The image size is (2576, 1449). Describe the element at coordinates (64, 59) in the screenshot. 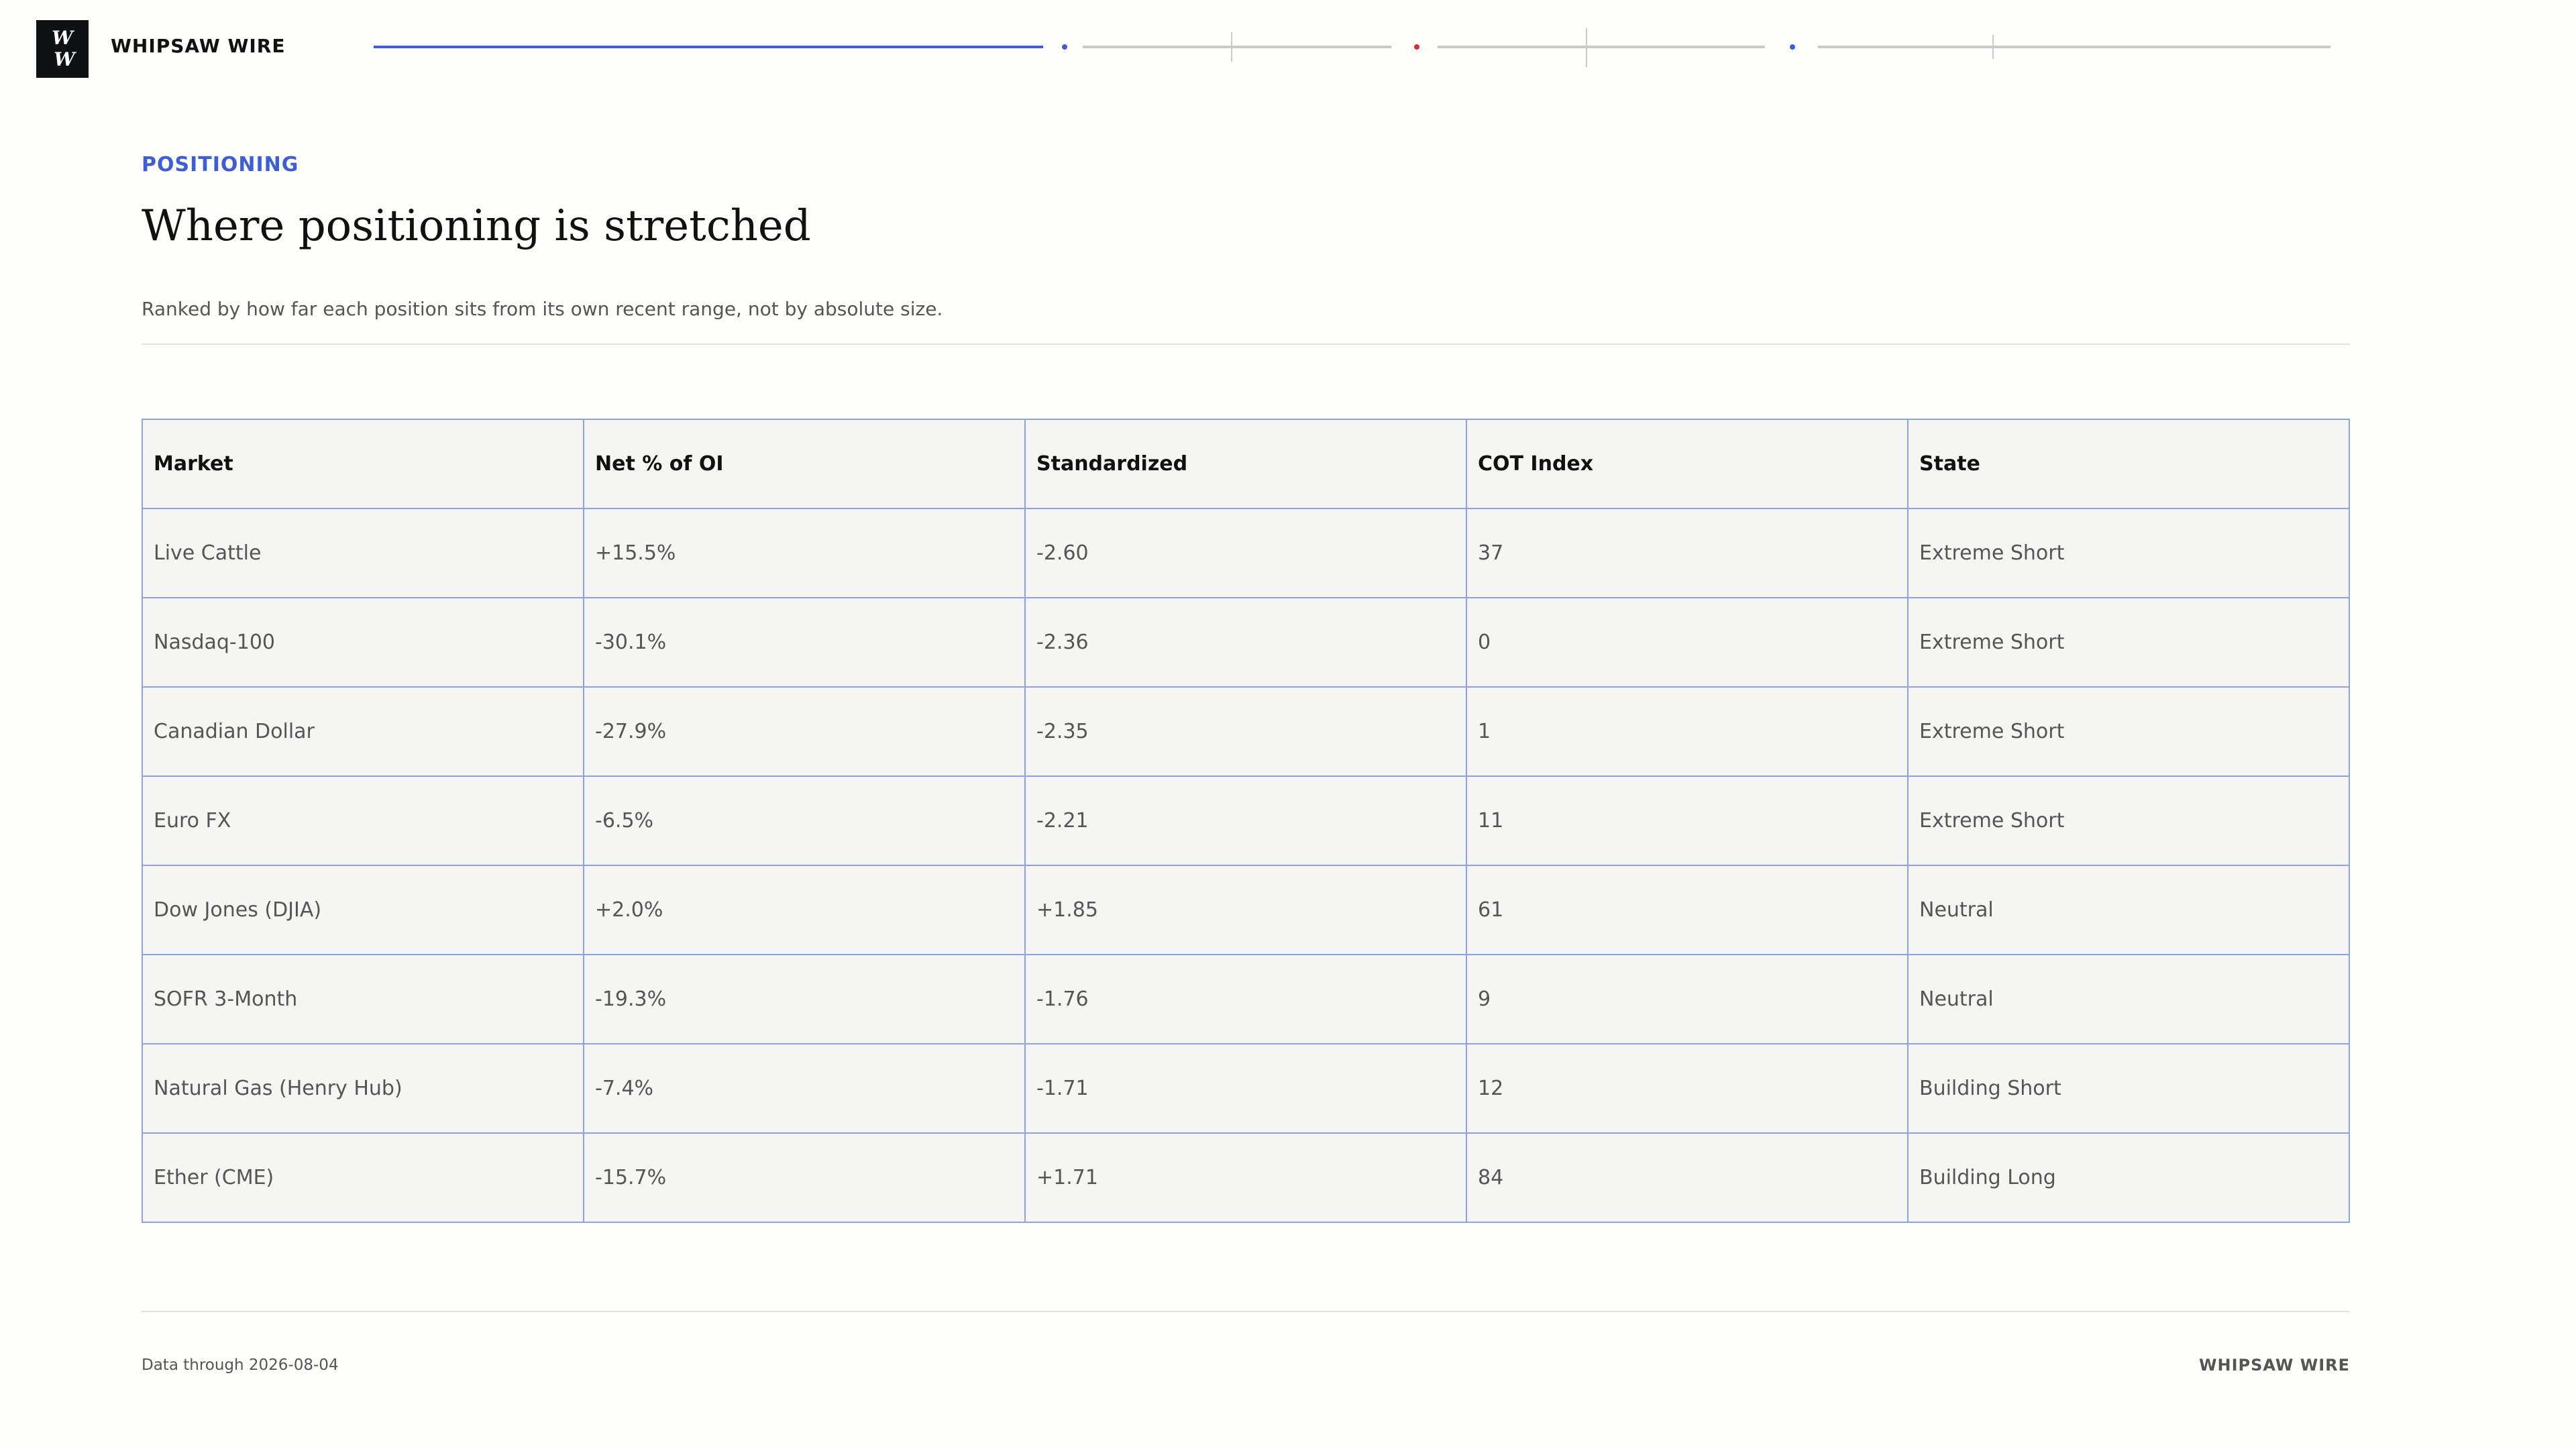

I see `logo-line-2: W` at that location.